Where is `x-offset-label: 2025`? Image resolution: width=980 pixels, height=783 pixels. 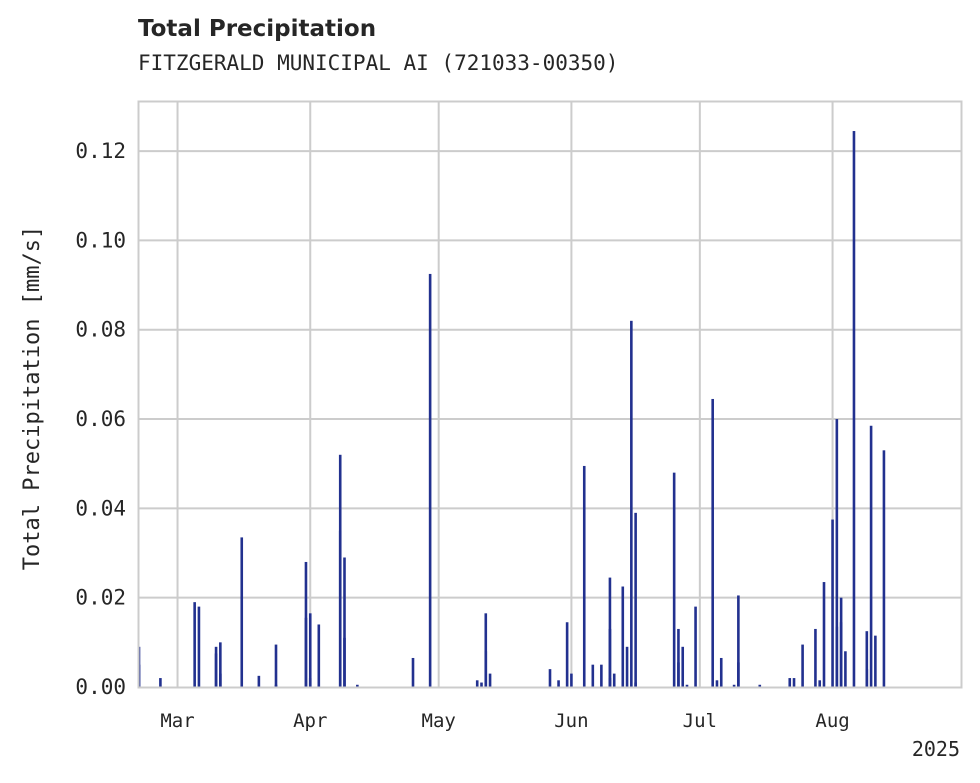 x-offset-label: 2025 is located at coordinates (936, 749).